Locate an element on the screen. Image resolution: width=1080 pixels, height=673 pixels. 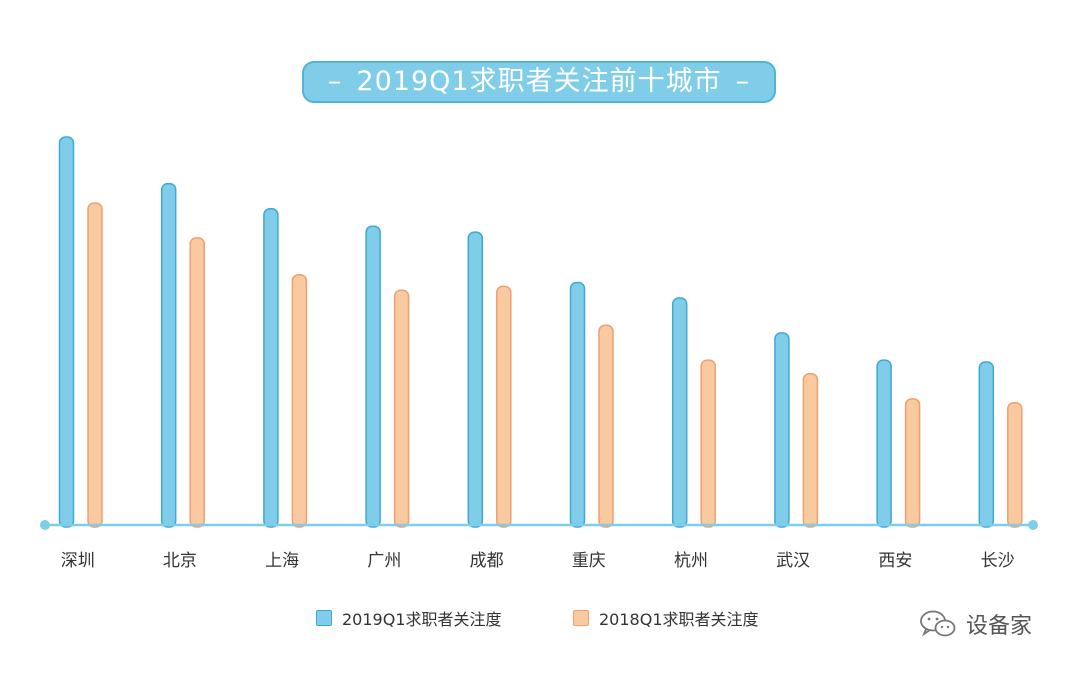
x-axis-right-dot is located at coordinates (1033, 525).